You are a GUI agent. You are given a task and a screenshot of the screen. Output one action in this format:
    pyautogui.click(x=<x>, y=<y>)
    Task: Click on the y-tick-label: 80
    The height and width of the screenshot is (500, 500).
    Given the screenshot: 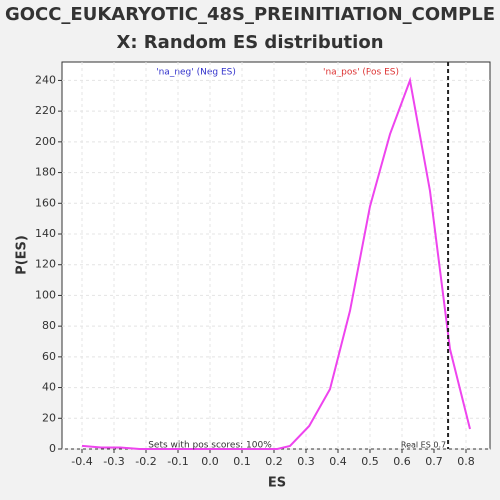 What is the action you would take?
    pyautogui.click(x=49, y=325)
    